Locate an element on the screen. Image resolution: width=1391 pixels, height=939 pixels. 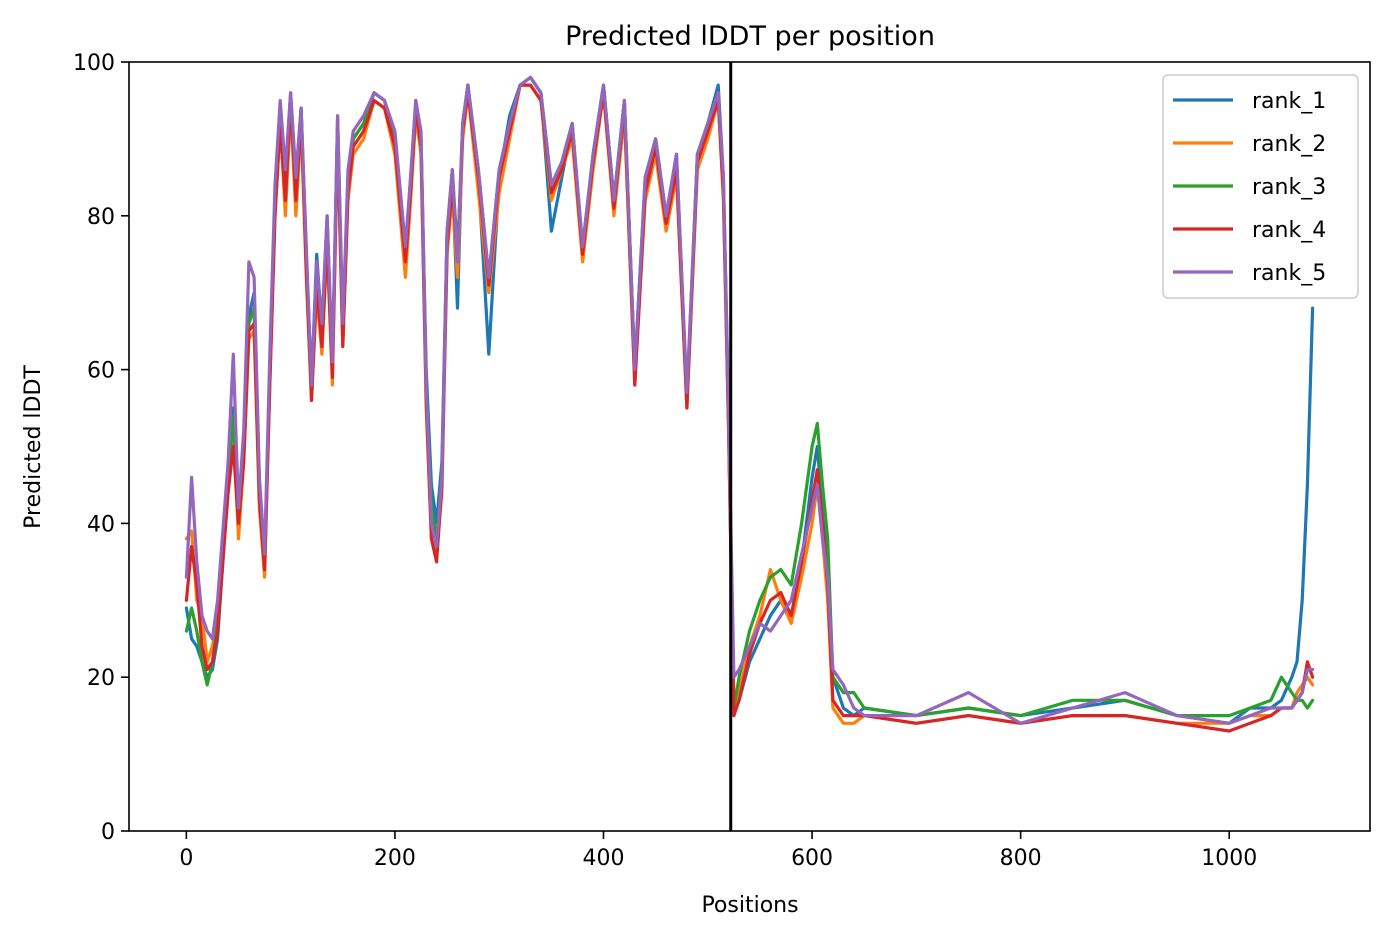
y-tick-label: 0 is located at coordinates (108, 832).